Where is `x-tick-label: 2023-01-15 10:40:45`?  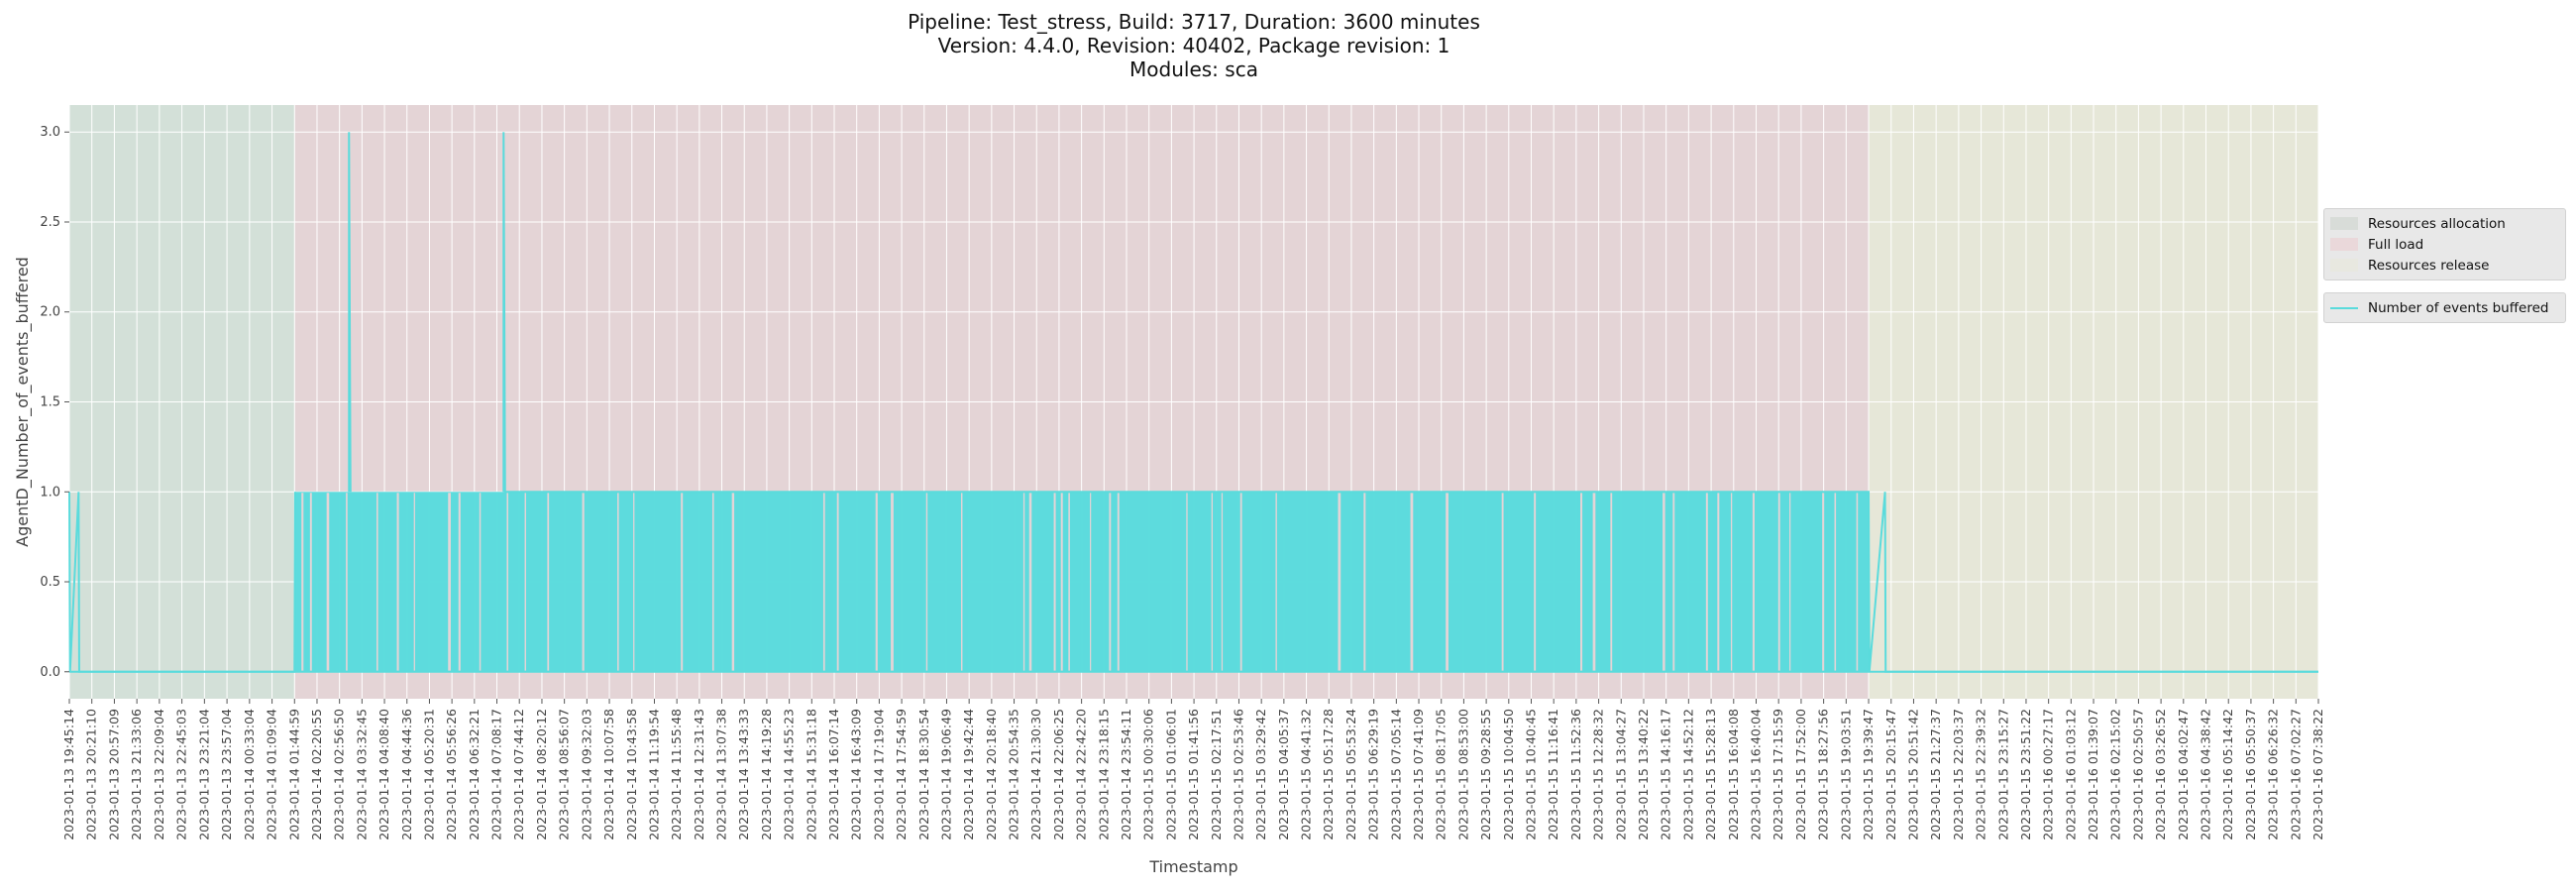
x-tick-label: 2023-01-15 10:40:45 is located at coordinates (1530, 775).